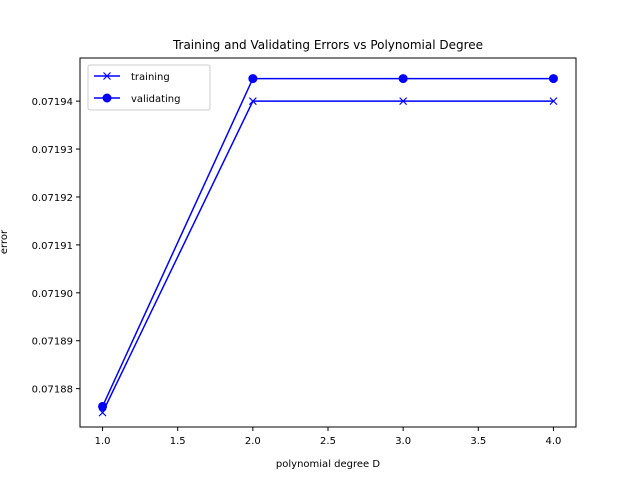 The height and width of the screenshot is (480, 640). What do you see at coordinates (52, 198) in the screenshot?
I see `y-tick-label: 0.07192` at bounding box center [52, 198].